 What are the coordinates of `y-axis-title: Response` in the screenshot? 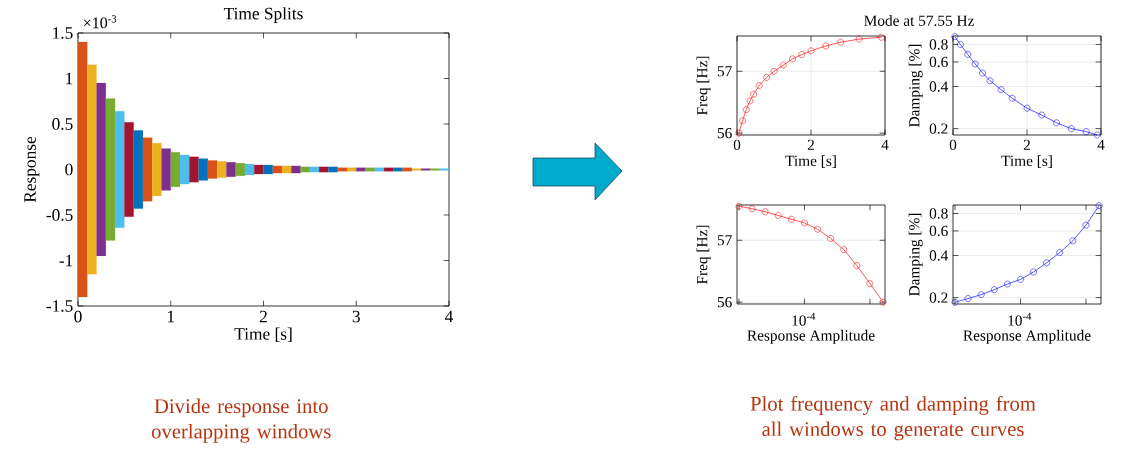 It's located at (32, 169).